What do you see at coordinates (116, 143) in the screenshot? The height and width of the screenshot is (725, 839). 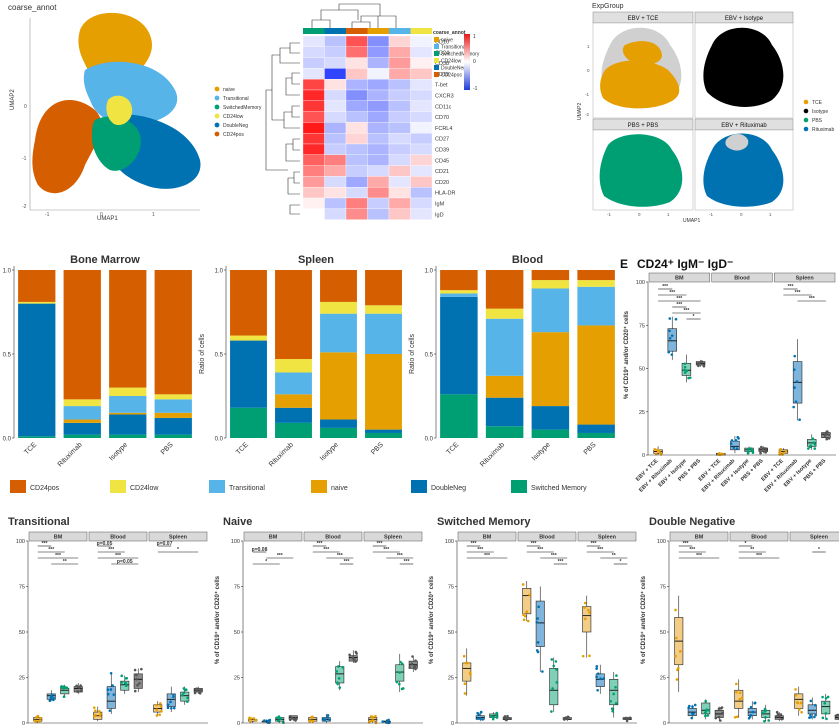 I see `umap-cluster-switched` at bounding box center [116, 143].